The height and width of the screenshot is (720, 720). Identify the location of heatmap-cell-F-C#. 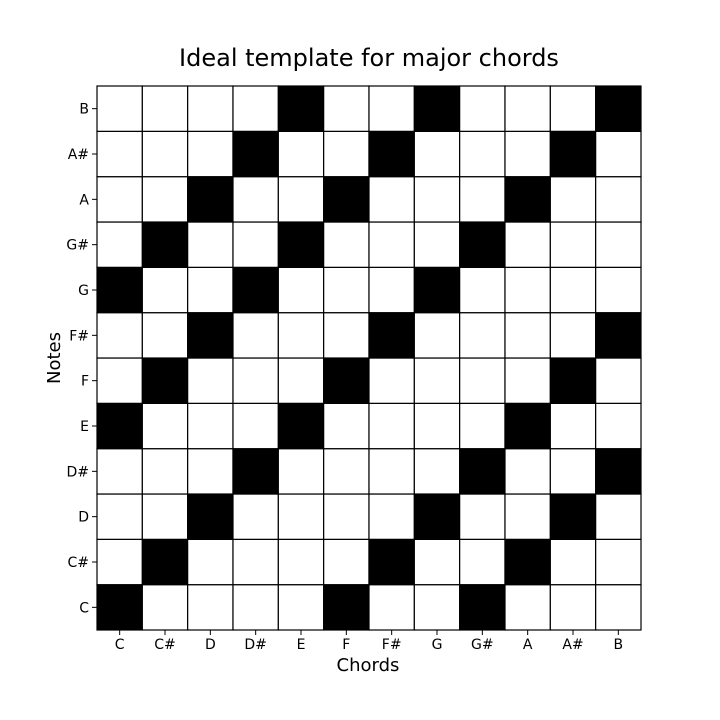
(165, 380).